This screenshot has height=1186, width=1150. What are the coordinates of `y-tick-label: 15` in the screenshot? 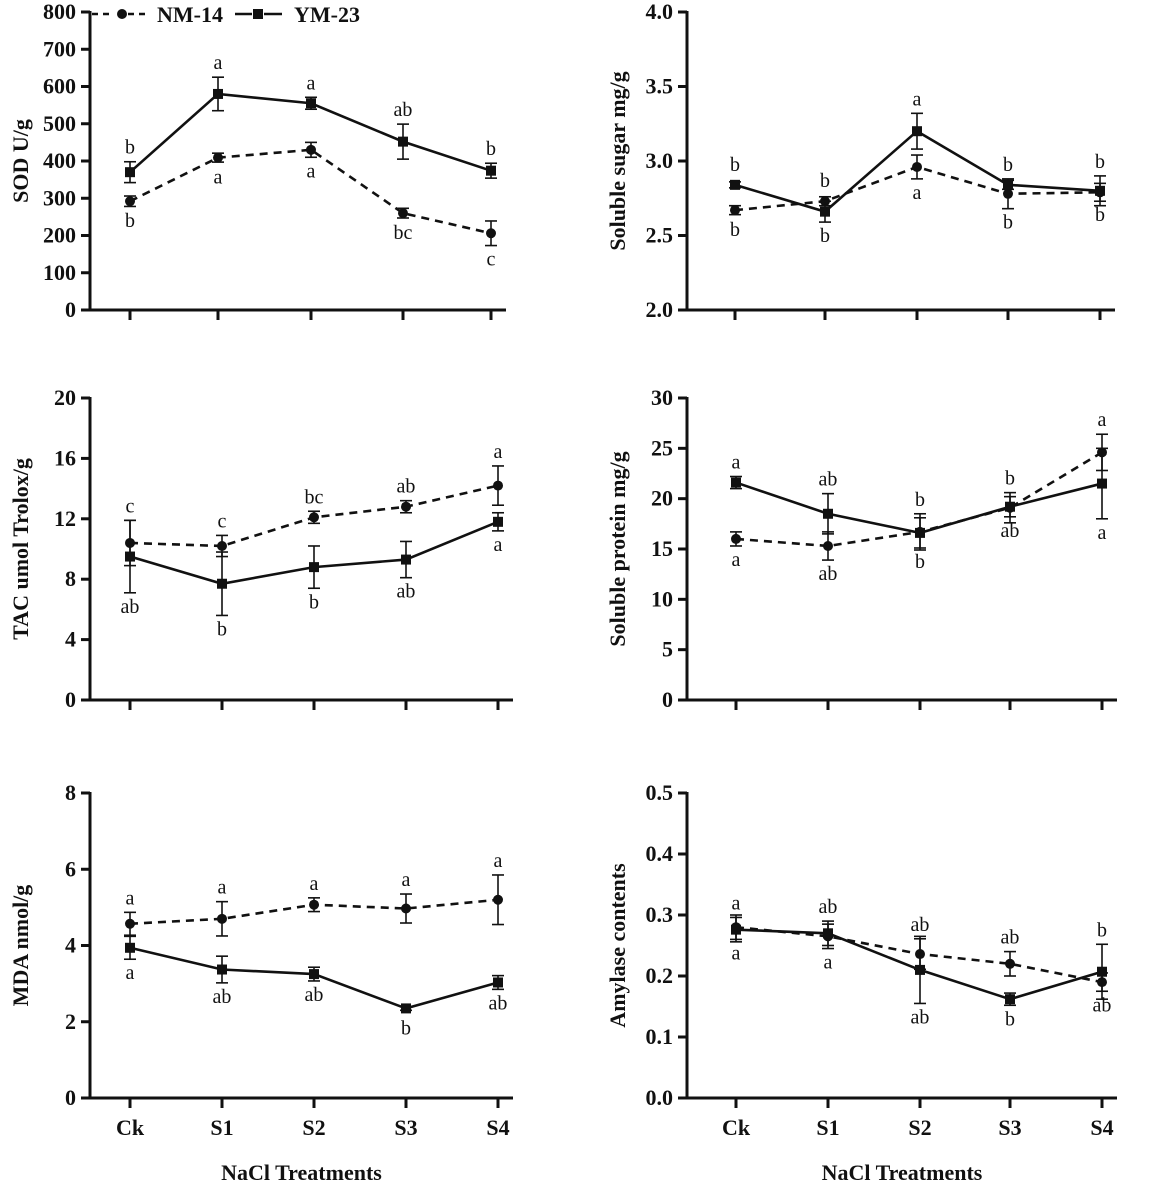 It's located at (662, 548).